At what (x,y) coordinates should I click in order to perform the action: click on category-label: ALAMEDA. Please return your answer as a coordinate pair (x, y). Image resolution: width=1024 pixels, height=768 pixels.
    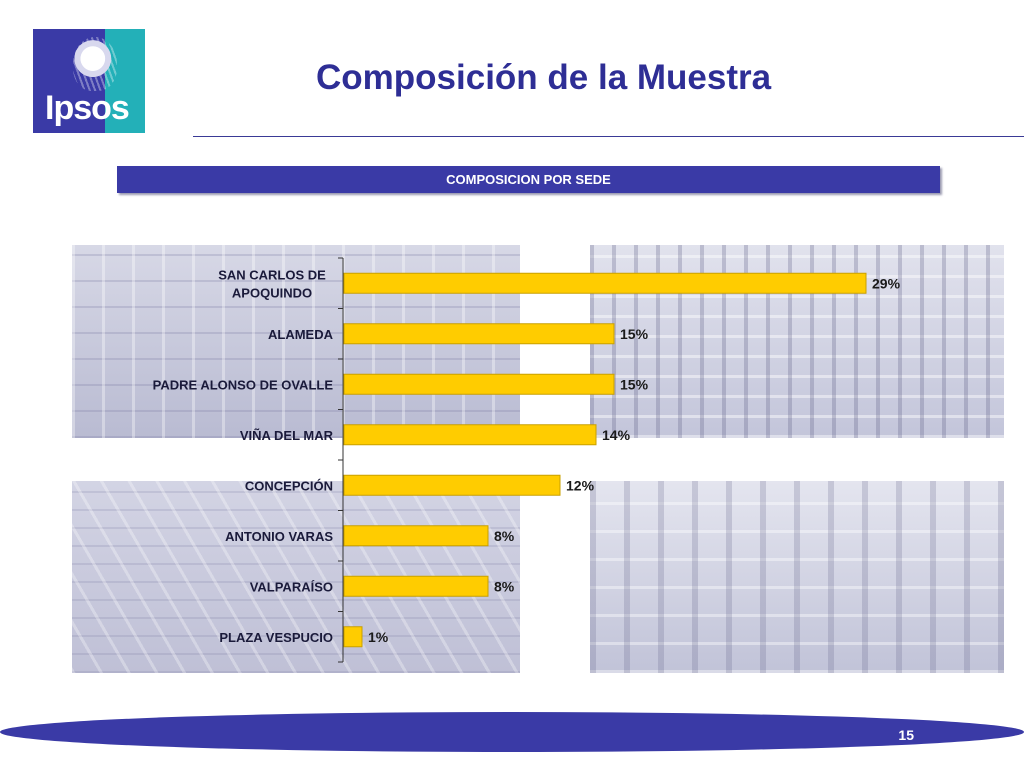
    Looking at the image, I should click on (301, 334).